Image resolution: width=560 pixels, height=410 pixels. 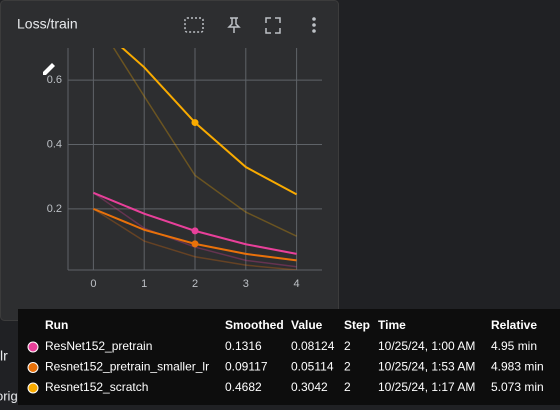 What do you see at coordinates (93, 284) in the screenshot?
I see `x-tick-label: 0` at bounding box center [93, 284].